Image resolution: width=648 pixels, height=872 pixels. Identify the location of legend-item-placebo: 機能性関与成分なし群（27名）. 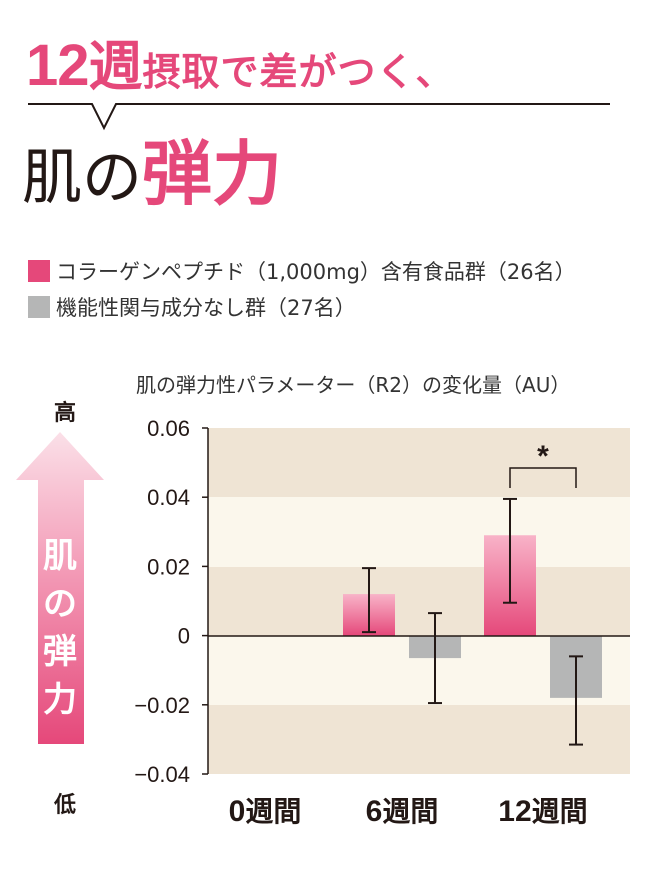
(192, 307).